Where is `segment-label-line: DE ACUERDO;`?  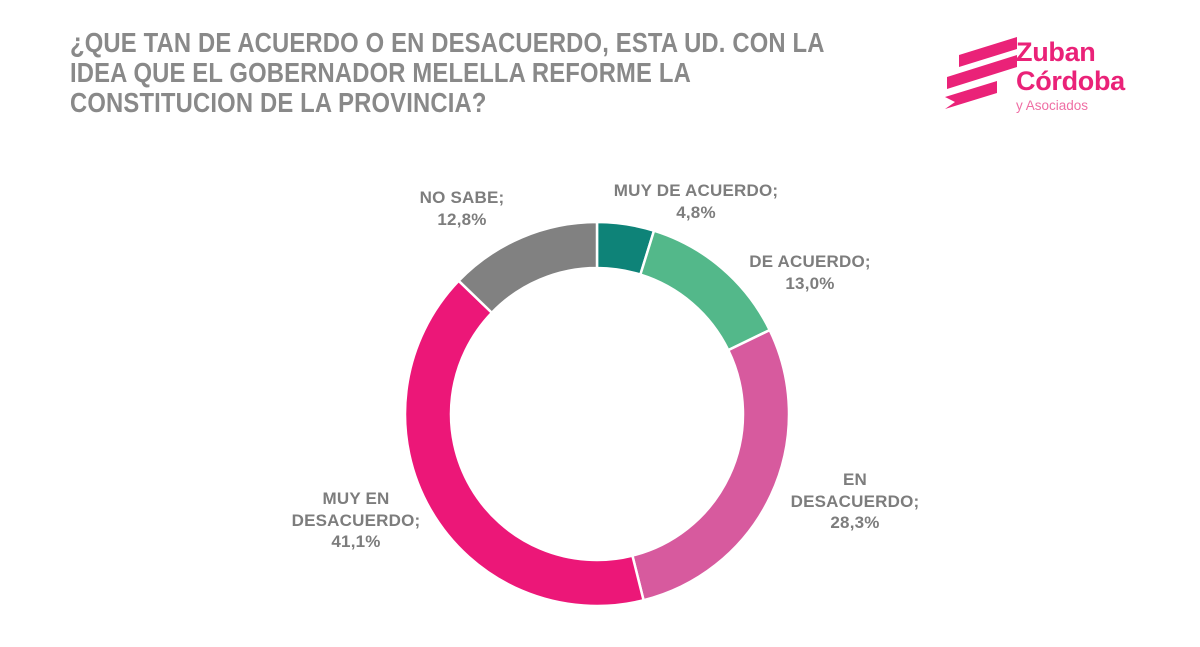 segment-label-line: DE ACUERDO; is located at coordinates (810, 261).